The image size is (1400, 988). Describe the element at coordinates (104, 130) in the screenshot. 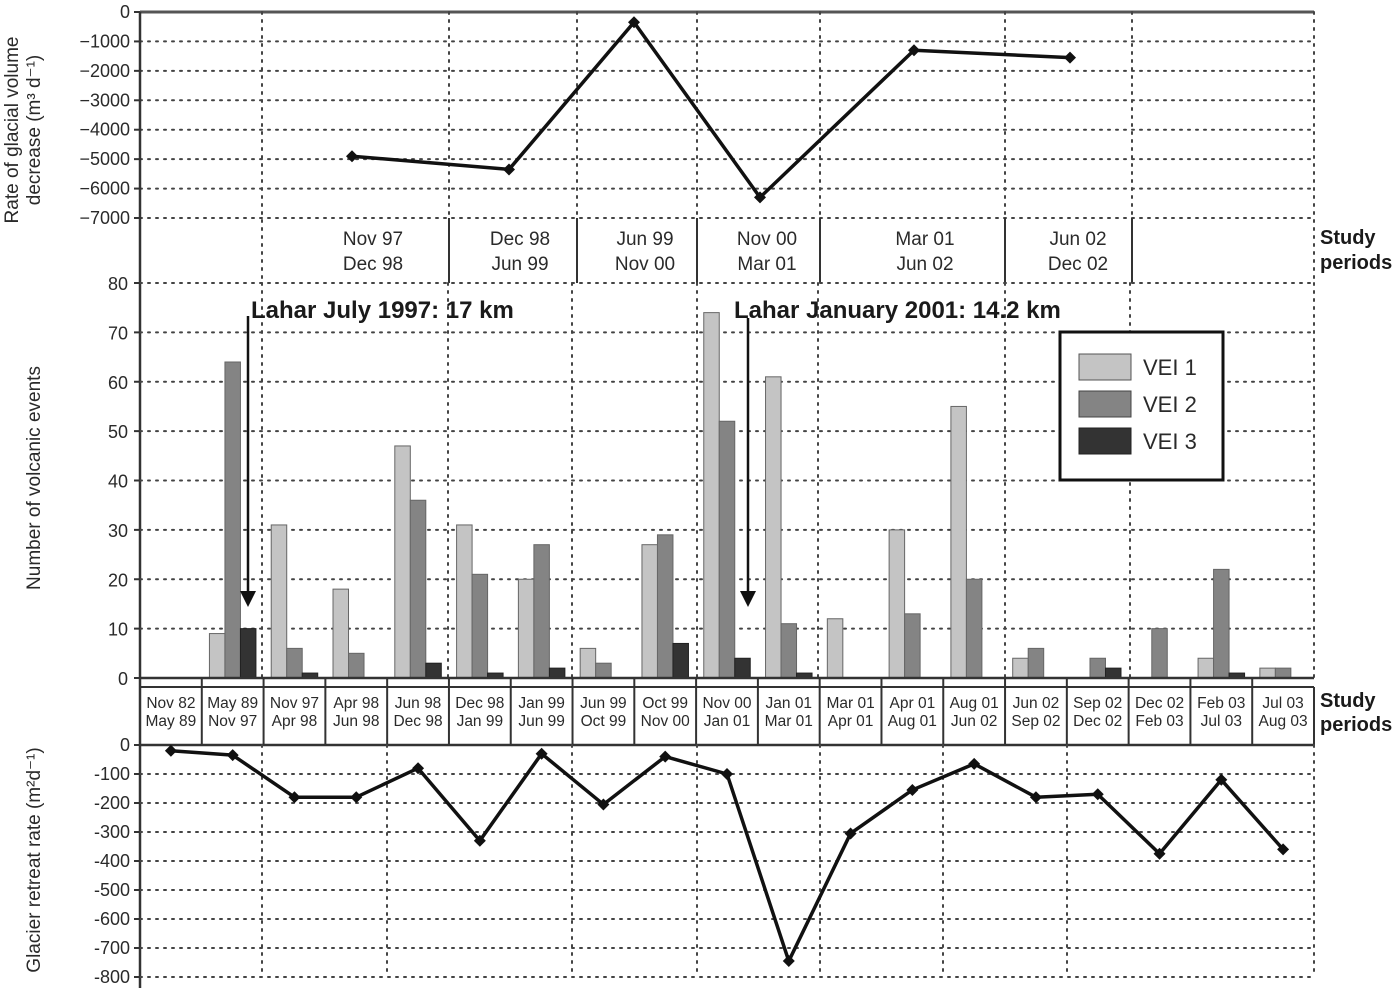

I see `y-tick-label: −4000` at that location.